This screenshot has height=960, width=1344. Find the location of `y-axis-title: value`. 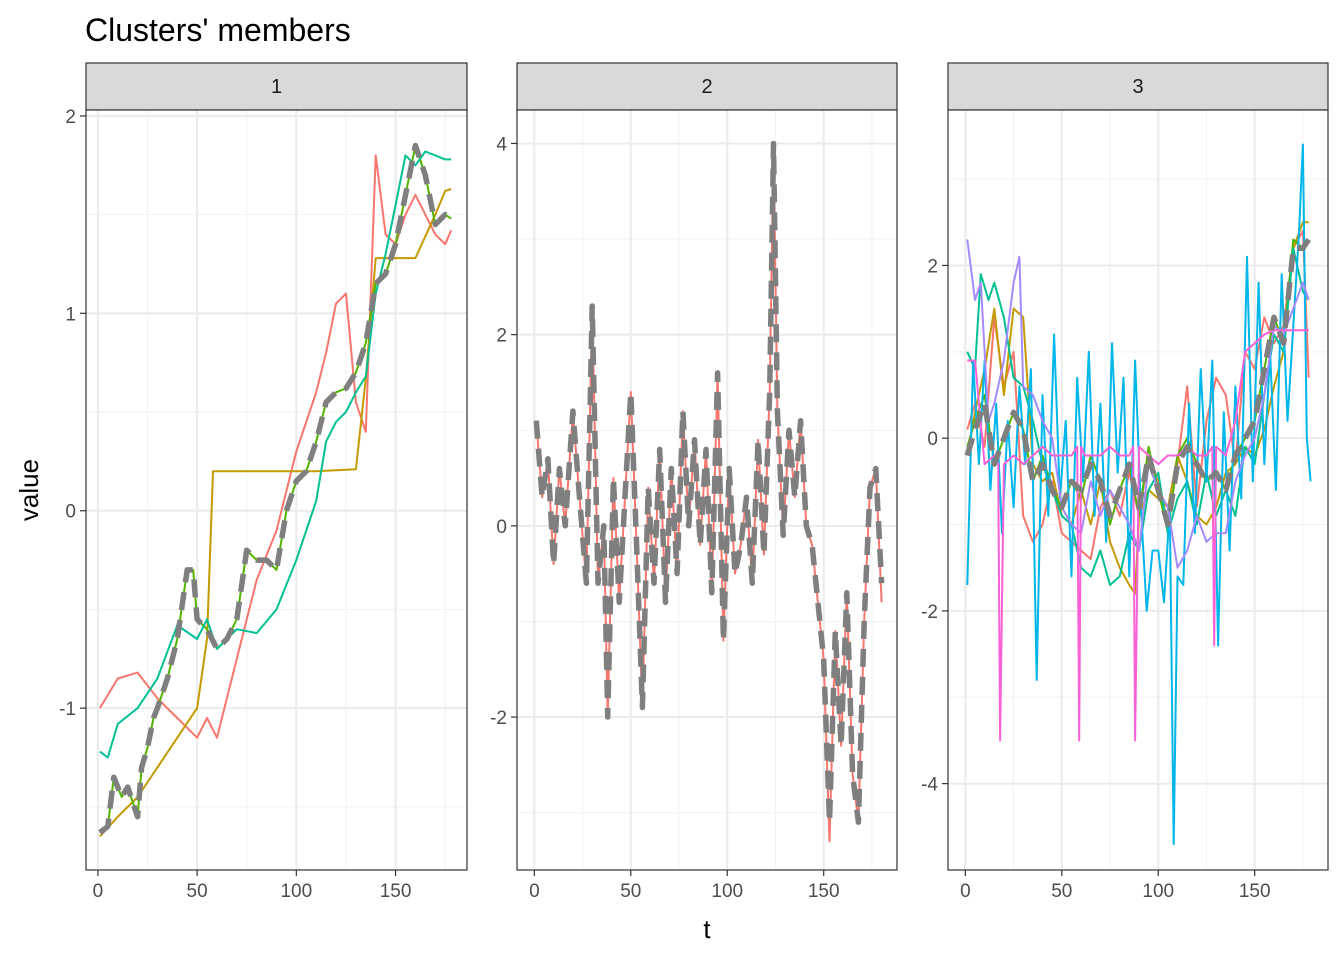

y-axis-title: value is located at coordinates (29, 490).